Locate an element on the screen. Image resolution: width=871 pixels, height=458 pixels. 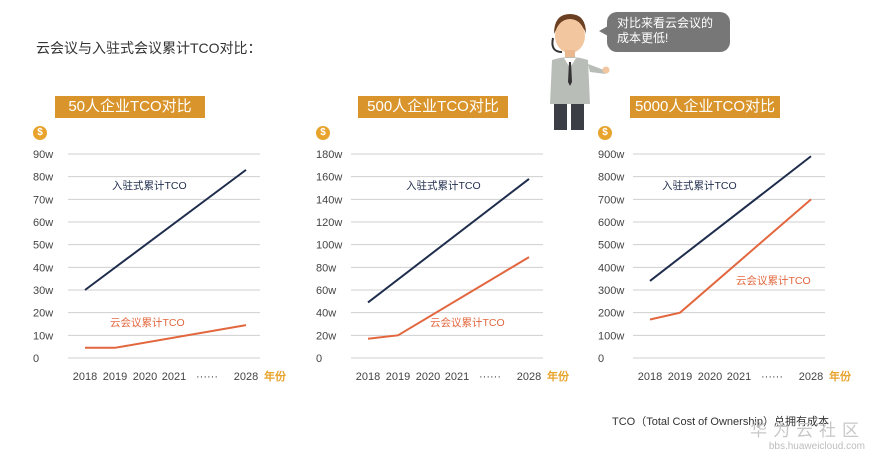
y-tick-label: 120w is located at coordinates (329, 223).